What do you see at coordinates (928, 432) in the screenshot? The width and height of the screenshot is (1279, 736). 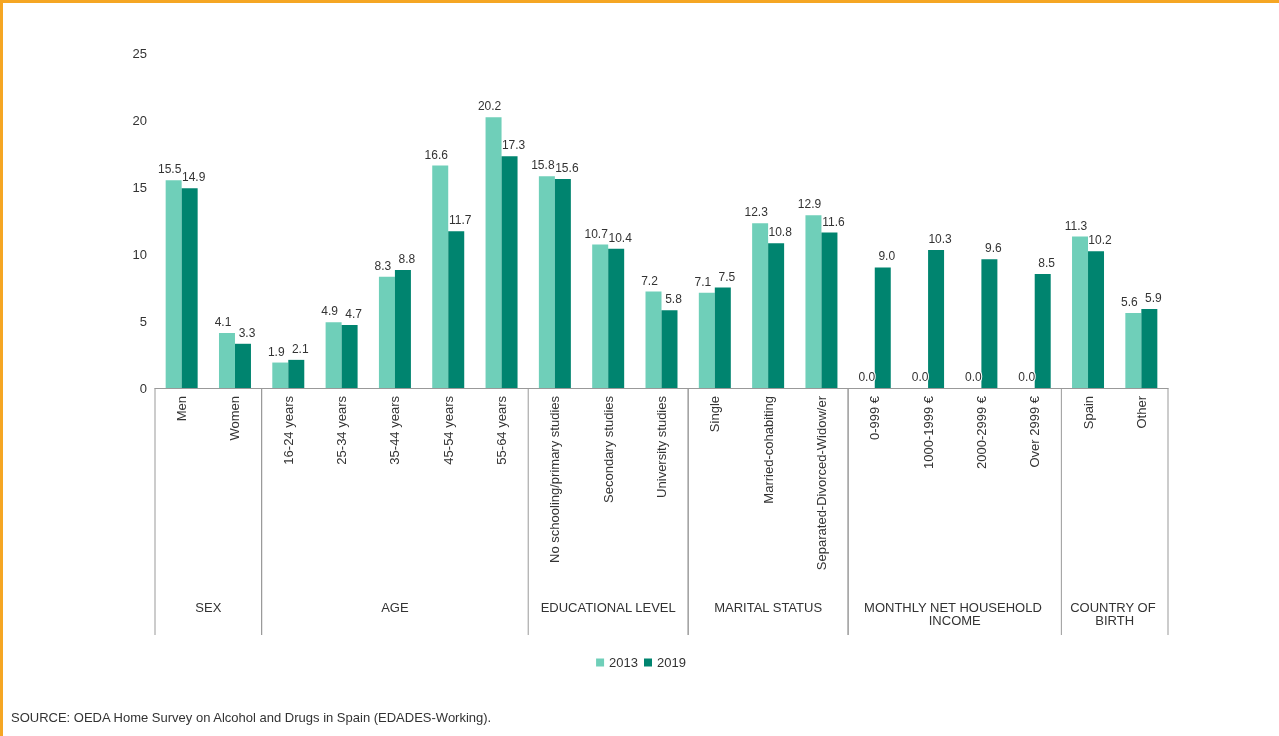 I see `x-tick-label: 1000-1999 €` at bounding box center [928, 432].